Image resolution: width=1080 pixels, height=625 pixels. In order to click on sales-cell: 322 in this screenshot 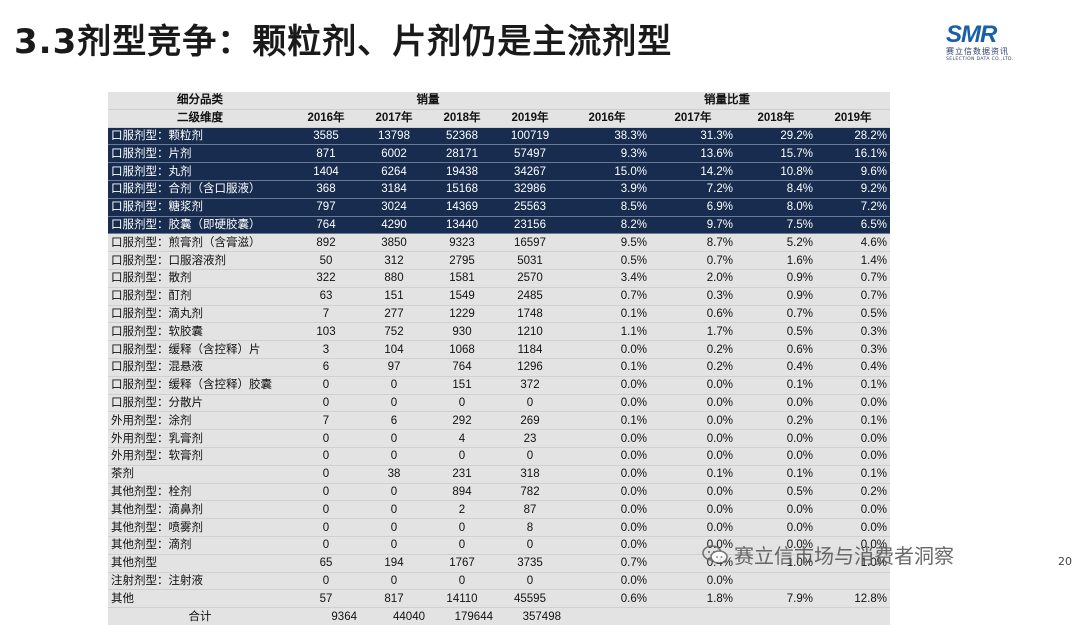, I will do `click(326, 278)`.